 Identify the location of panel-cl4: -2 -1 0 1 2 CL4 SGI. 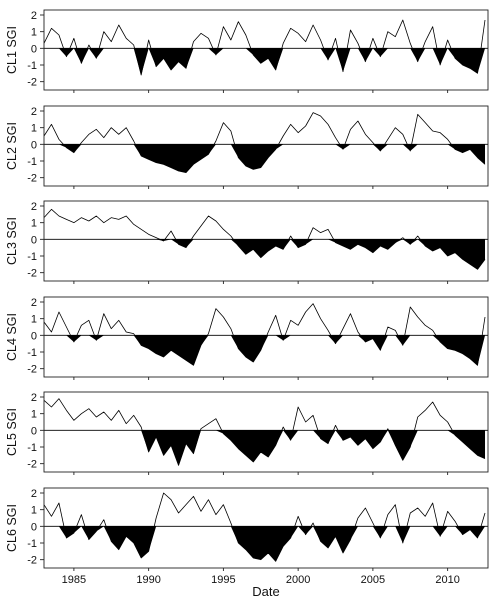
(247, 338).